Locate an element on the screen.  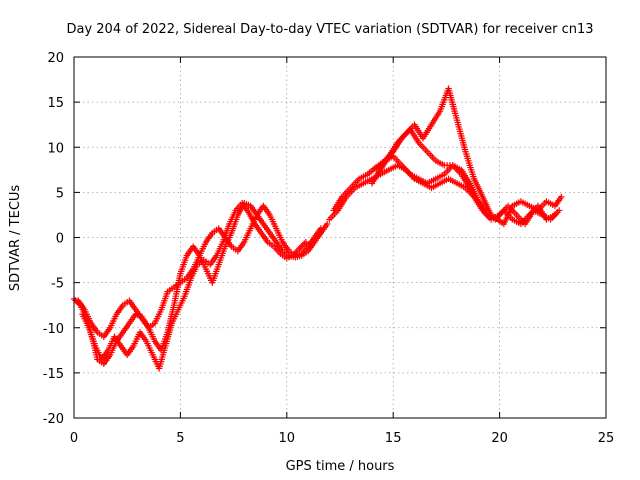
y-tick-label: 20 is located at coordinates (55, 58).